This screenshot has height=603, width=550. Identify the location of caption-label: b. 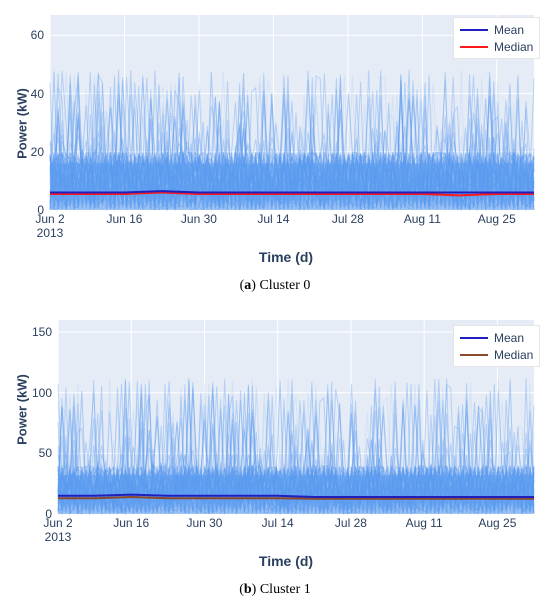
(247, 589).